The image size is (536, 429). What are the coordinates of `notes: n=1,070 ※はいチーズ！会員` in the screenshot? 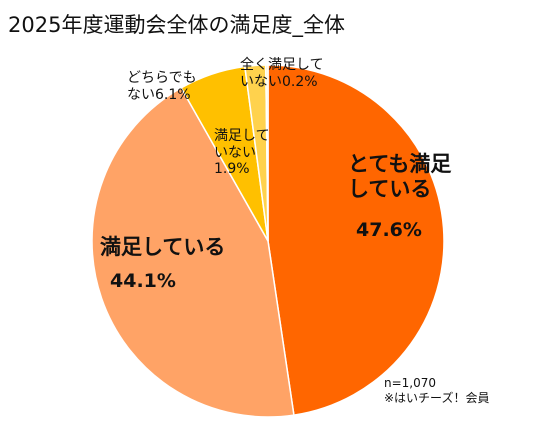 It's located at (436, 391).